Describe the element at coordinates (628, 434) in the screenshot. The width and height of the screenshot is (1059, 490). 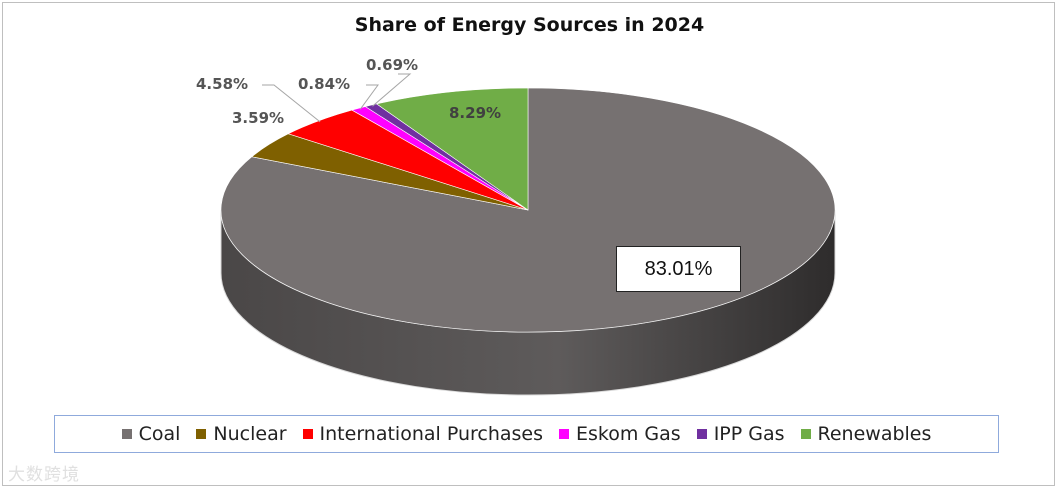
I see `legend-label-eskom-gas: Eskom Gas` at that location.